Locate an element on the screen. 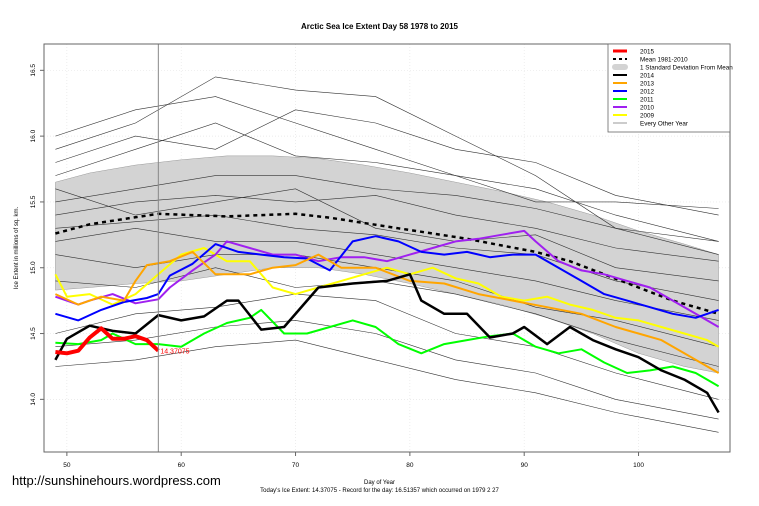  y-tick-label: 15.5 is located at coordinates (33, 201).